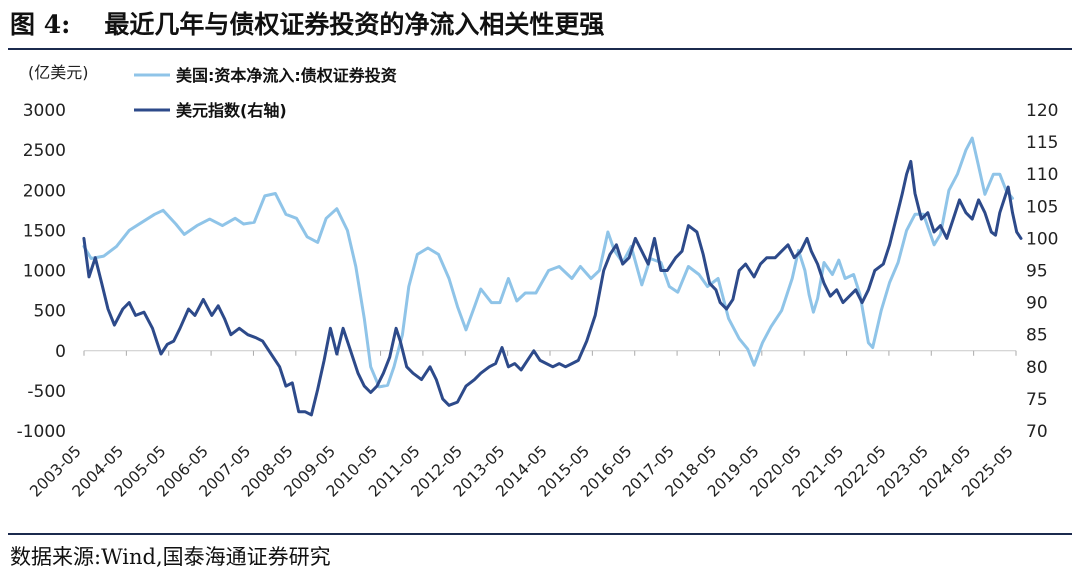  What do you see at coordinates (1037, 400) in the screenshot?
I see `y-right-tick-label: 75` at bounding box center [1037, 400].